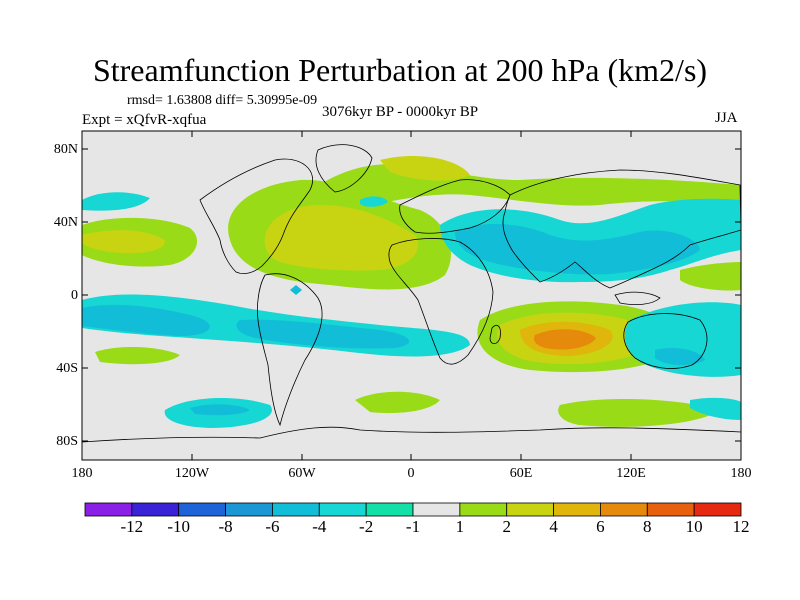  What do you see at coordinates (302, 473) in the screenshot?
I see `lon-tick-label: 60W` at bounding box center [302, 473].